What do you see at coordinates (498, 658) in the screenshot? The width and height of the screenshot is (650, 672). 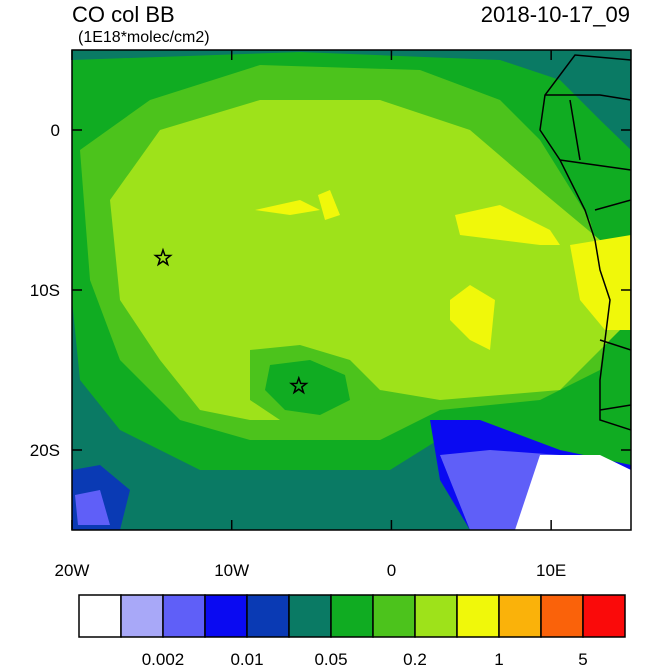 I see `colorbar-label: 1` at bounding box center [498, 658].